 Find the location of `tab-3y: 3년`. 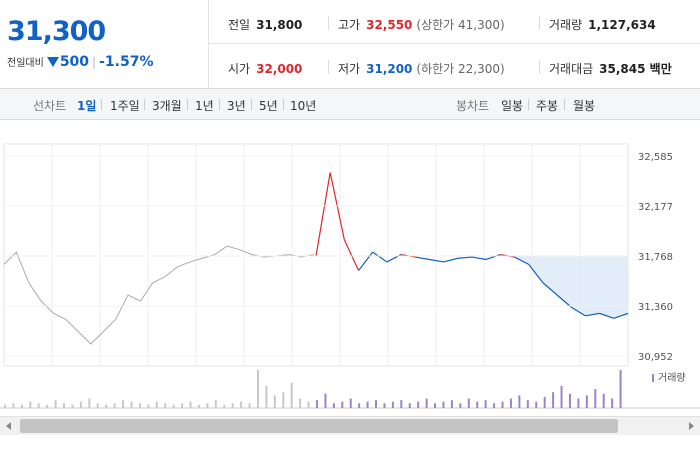

tab-3y: 3년 is located at coordinates (236, 106).